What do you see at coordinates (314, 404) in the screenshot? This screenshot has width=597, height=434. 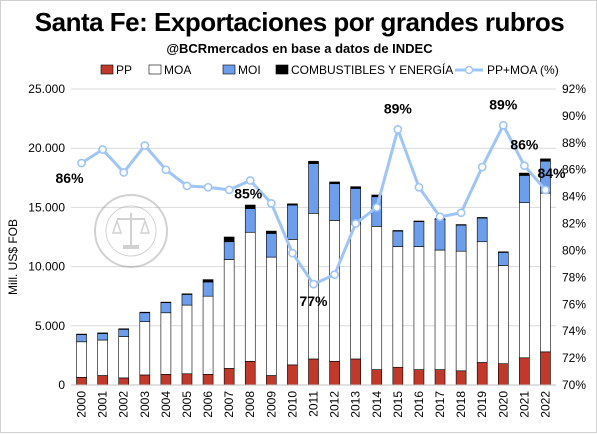 I see `x-tick-label: 2011` at bounding box center [314, 404].